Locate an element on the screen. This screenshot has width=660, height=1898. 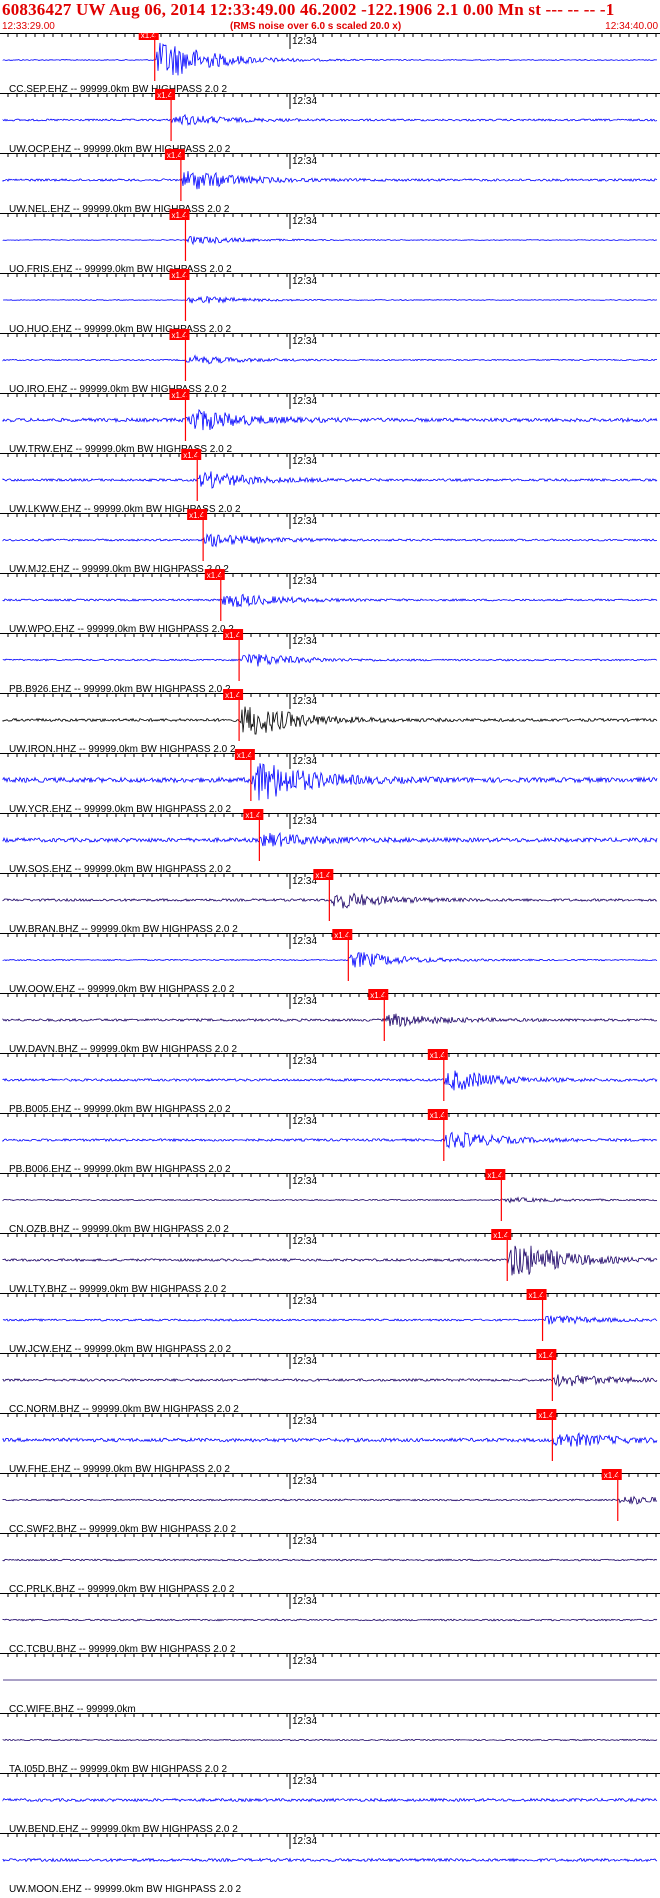
trace-row: 12:34 CC.WIFE.BHZ -- 99999.0km is located at coordinates (330, 1684).